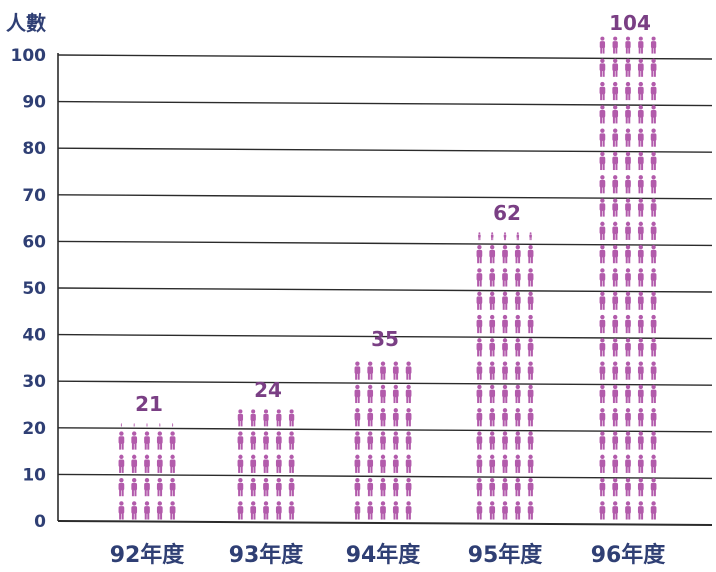 Image resolution: width=716 pixels, height=572 pixels. What do you see at coordinates (34, 429) in the screenshot?
I see `y-tick-label: 20` at bounding box center [34, 429].